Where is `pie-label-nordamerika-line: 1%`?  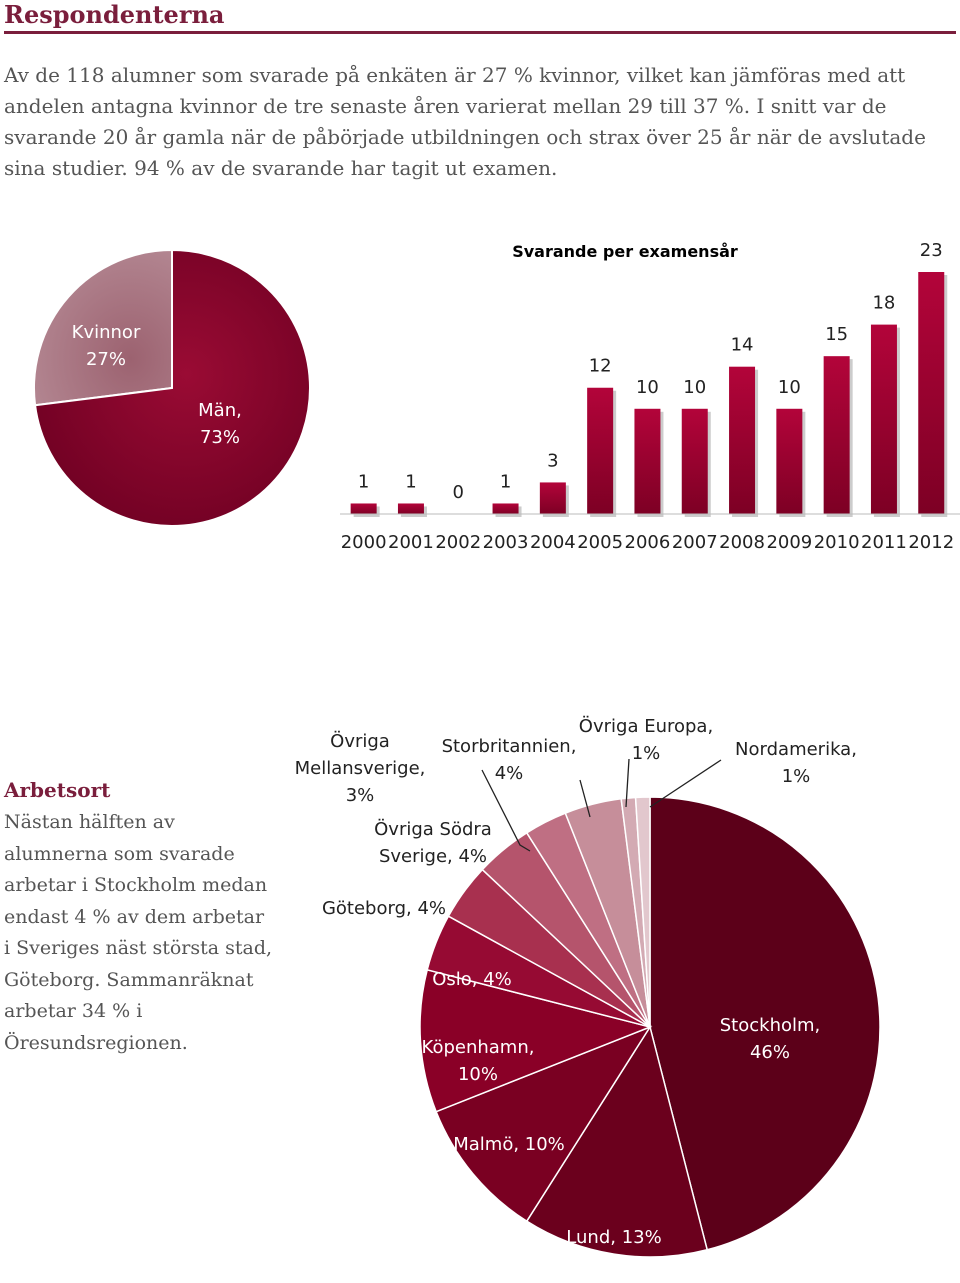 pie-label-nordamerika-line: 1% is located at coordinates (796, 776).